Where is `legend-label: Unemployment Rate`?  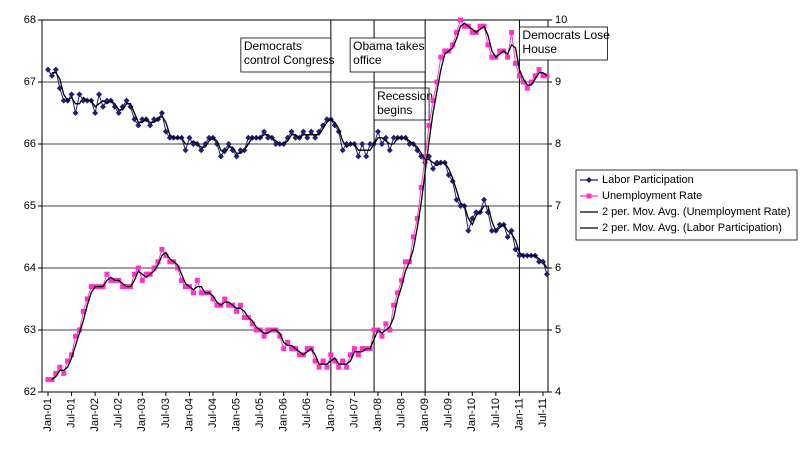
legend-label: Unemployment Rate is located at coordinates (652, 196).